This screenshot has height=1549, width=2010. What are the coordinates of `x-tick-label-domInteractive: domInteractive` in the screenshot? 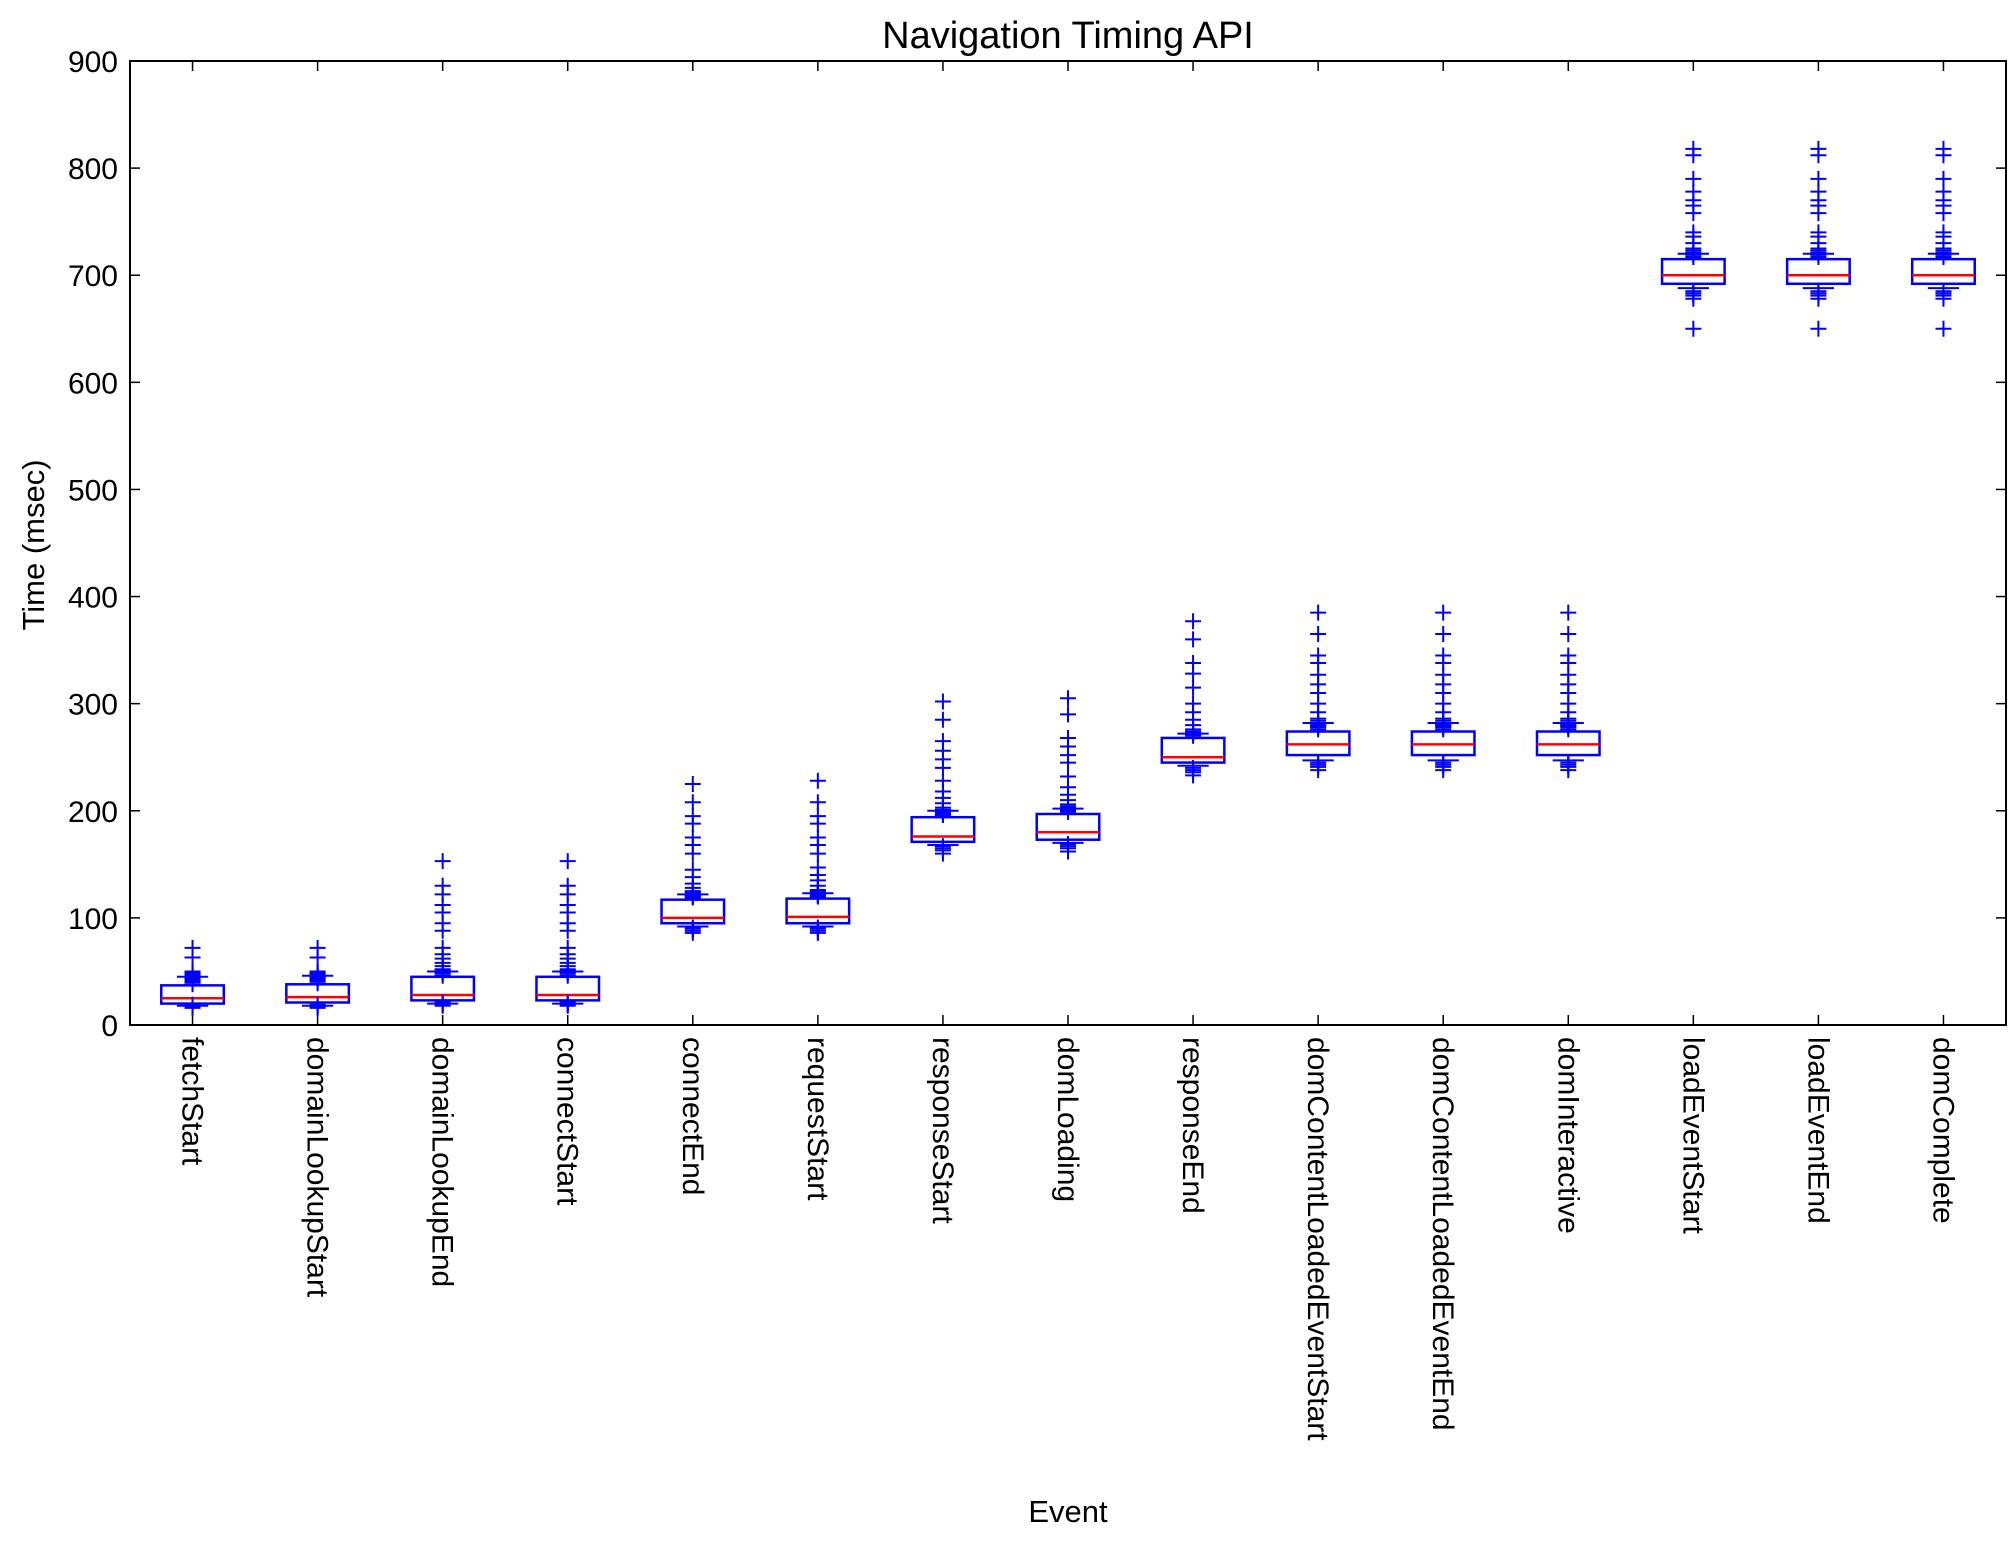 It's located at (1567, 1135).